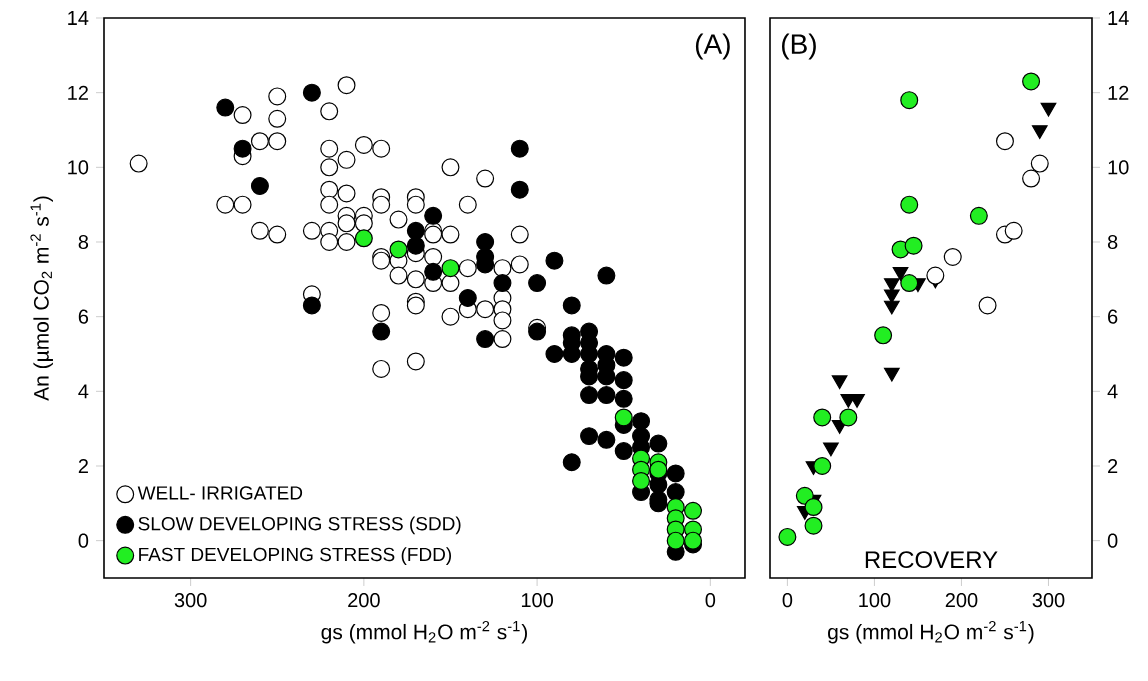  Describe the element at coordinates (220, 493) in the screenshot. I see `legend-label: WELL- IRRIGATED` at that location.